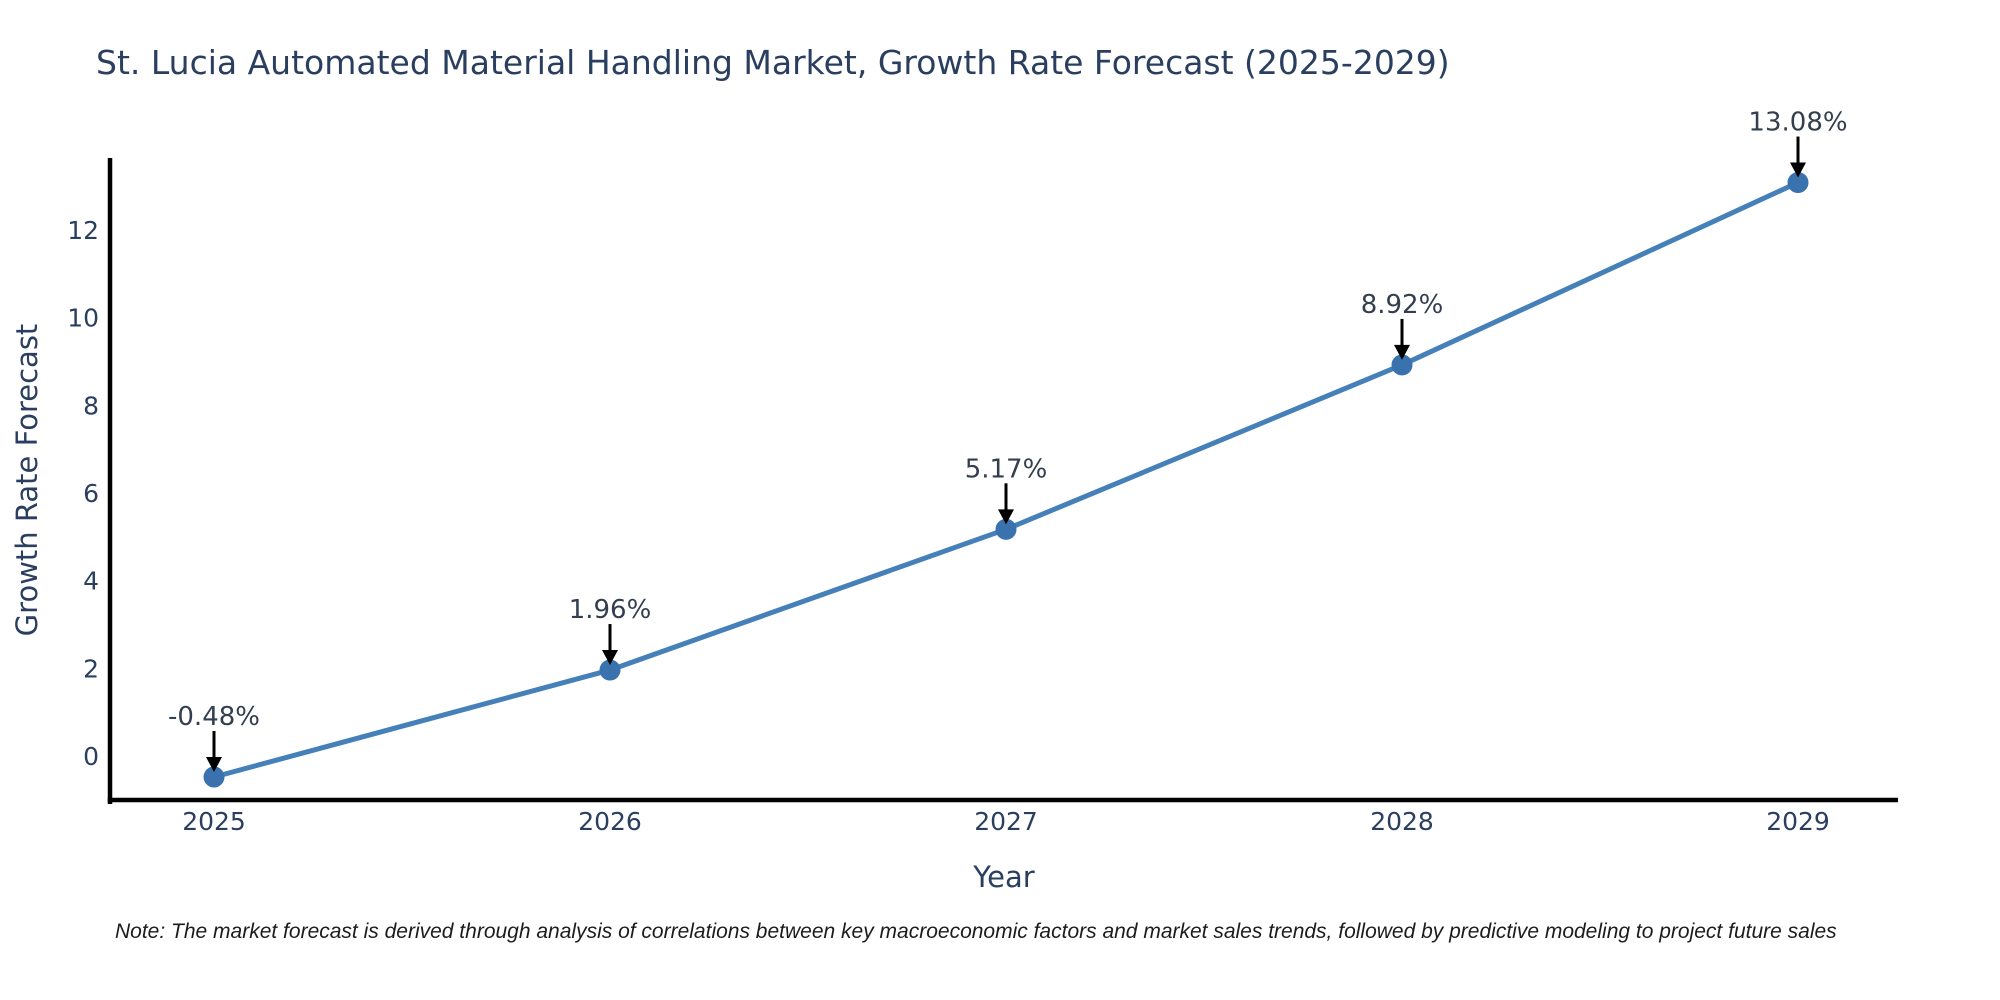  Describe the element at coordinates (91, 493) in the screenshot. I see `y-tick-label: 6` at that location.